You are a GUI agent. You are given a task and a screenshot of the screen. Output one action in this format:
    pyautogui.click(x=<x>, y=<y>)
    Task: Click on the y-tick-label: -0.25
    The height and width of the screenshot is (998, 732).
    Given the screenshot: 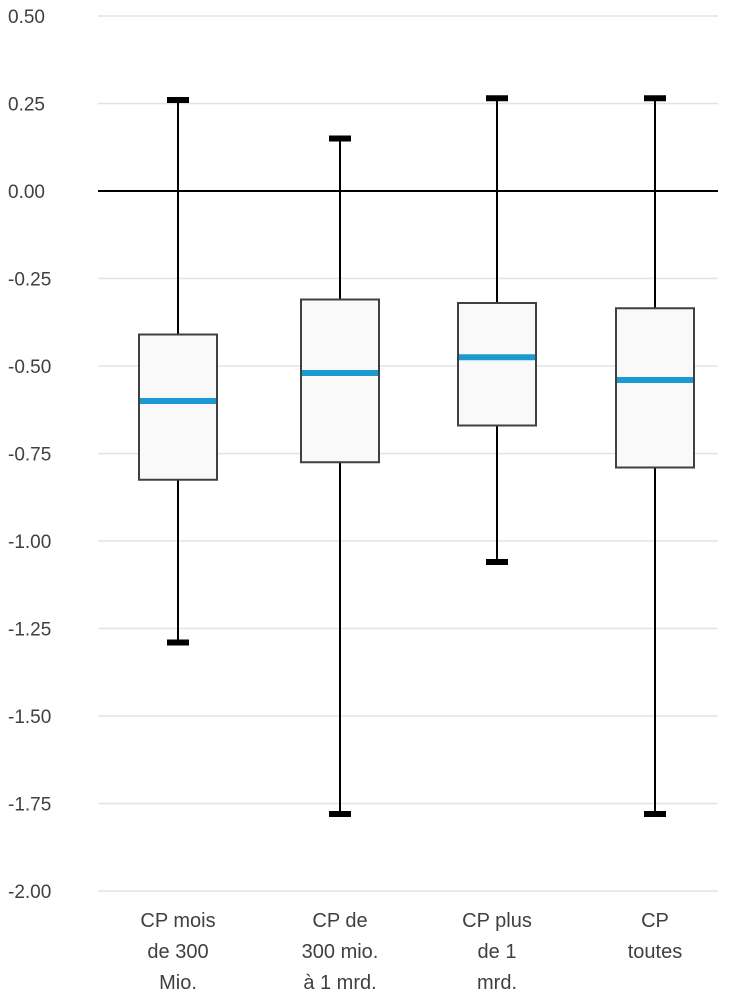 What is the action you would take?
    pyautogui.click(x=29, y=280)
    